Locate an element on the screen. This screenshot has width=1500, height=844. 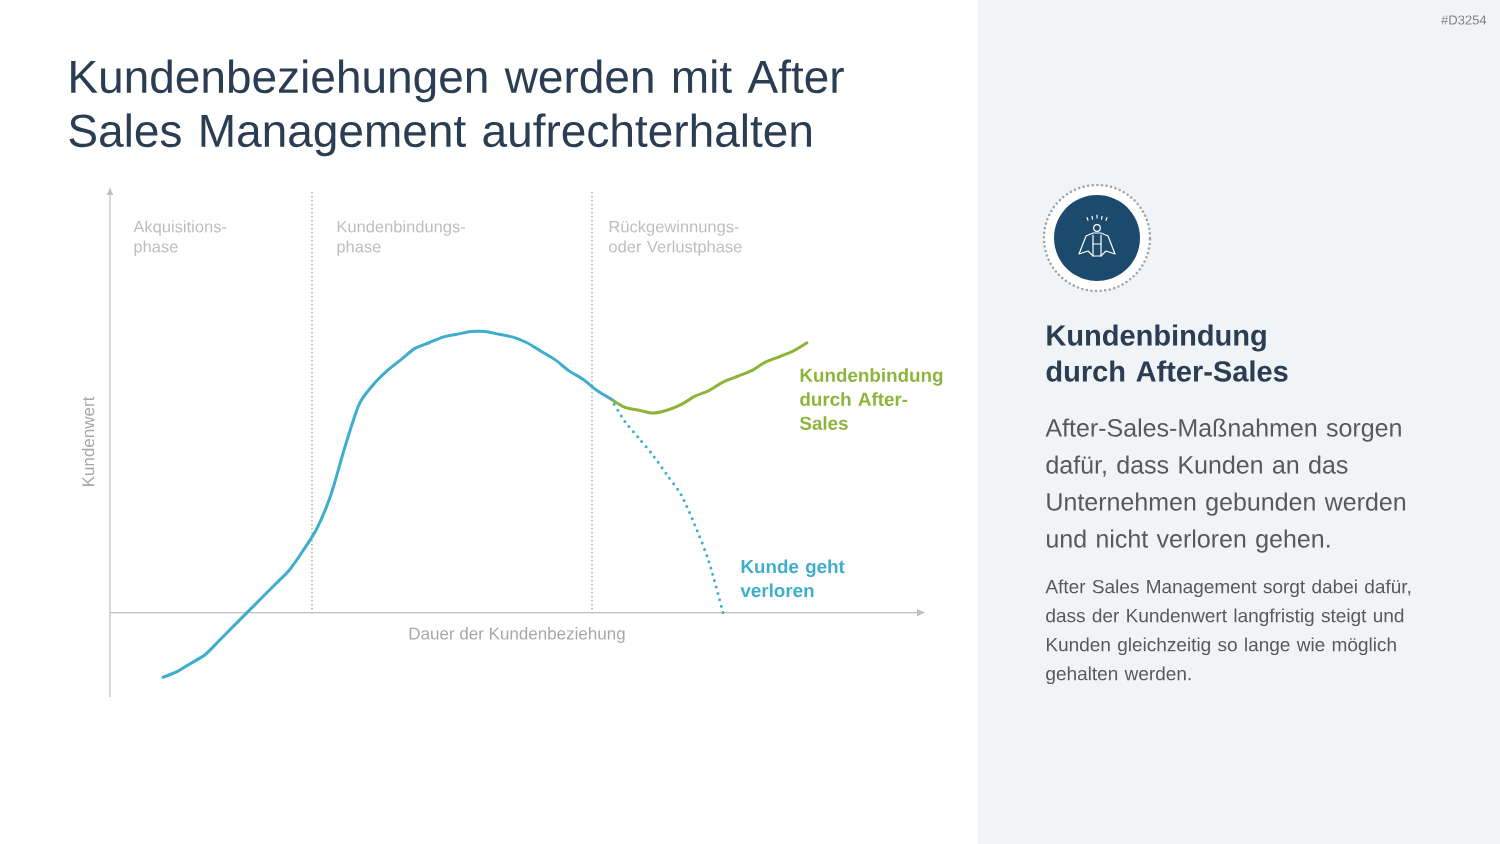
text: After Sales Management sorgt dabei dafür, dass der Kundenwert langfristig steigt und Kunden gleichzeitig so lange wie möglich gehalten werden. is located at coordinates (1228, 632).